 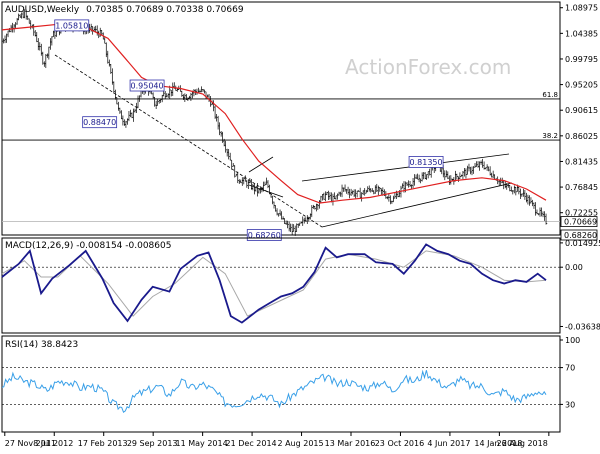 What do you see at coordinates (202, 443) in the screenshot?
I see `x-tick-label: 11 May 2014` at bounding box center [202, 443].